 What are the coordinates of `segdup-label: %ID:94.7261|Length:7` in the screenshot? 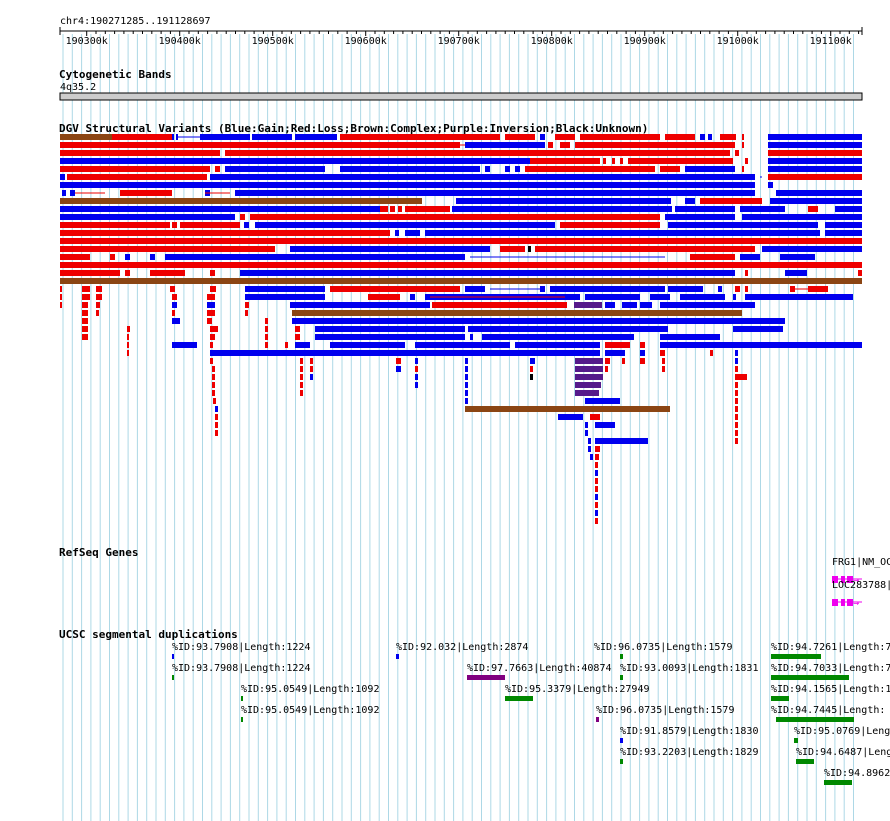 It's located at (830, 647).